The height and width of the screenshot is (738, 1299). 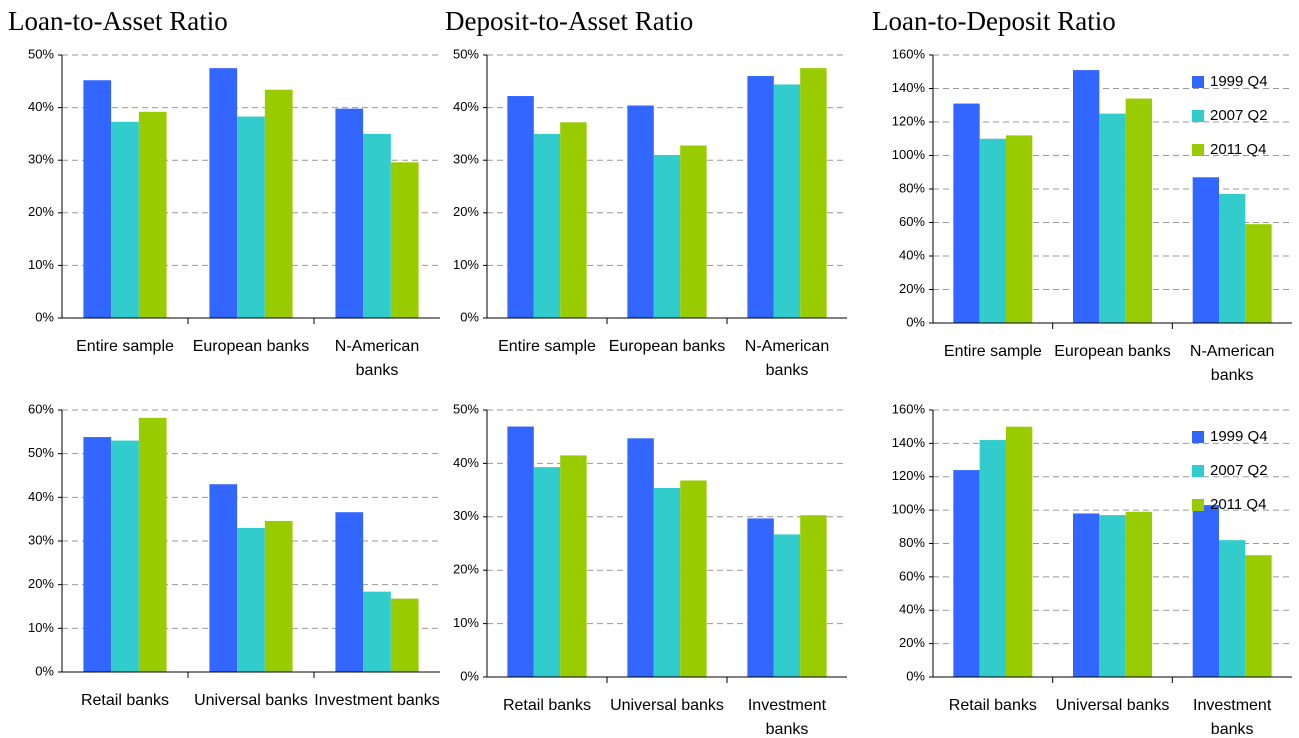 What do you see at coordinates (547, 705) in the screenshot?
I see `x-label-box: Retail banks` at bounding box center [547, 705].